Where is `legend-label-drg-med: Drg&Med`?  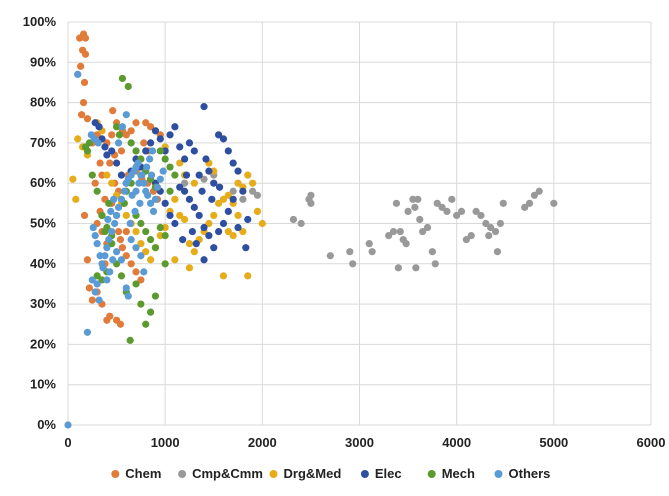
legend-label-drg-med: Drg&Med is located at coordinates (313, 473).